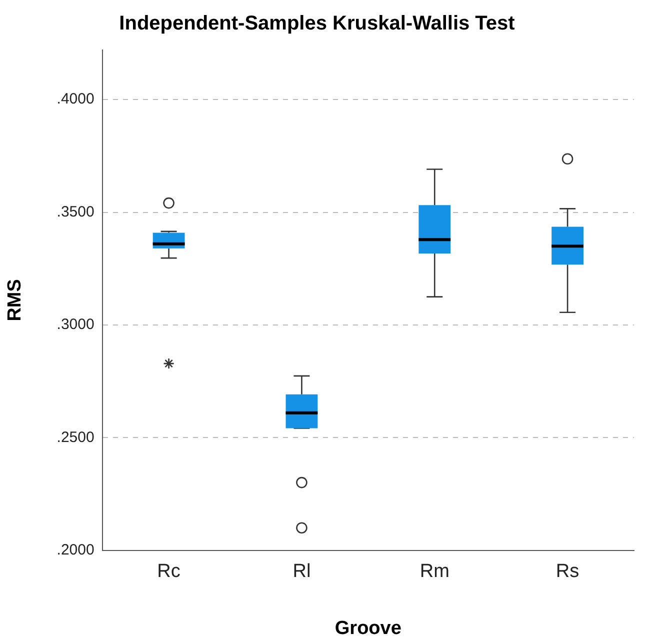 This screenshot has height=644, width=652. Describe the element at coordinates (75, 437) in the screenshot. I see `y-tick-label: .2500` at that location.